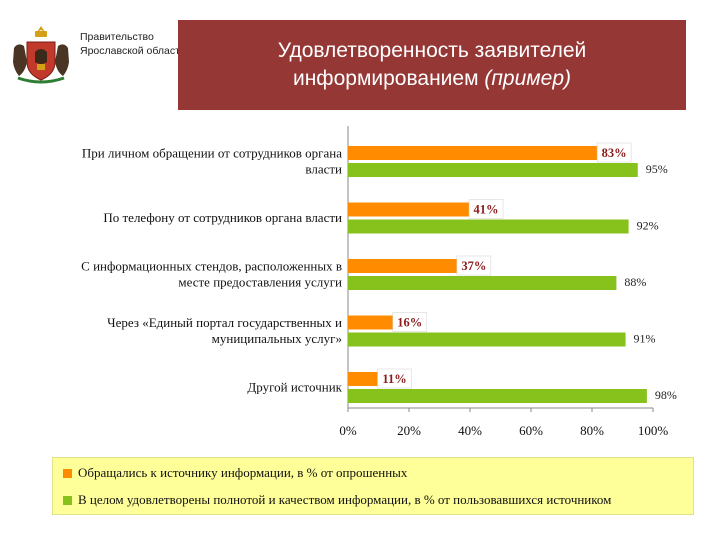 The height and width of the screenshot is (540, 720). I want to click on value-label-box-s0-c3, so click(410, 322).